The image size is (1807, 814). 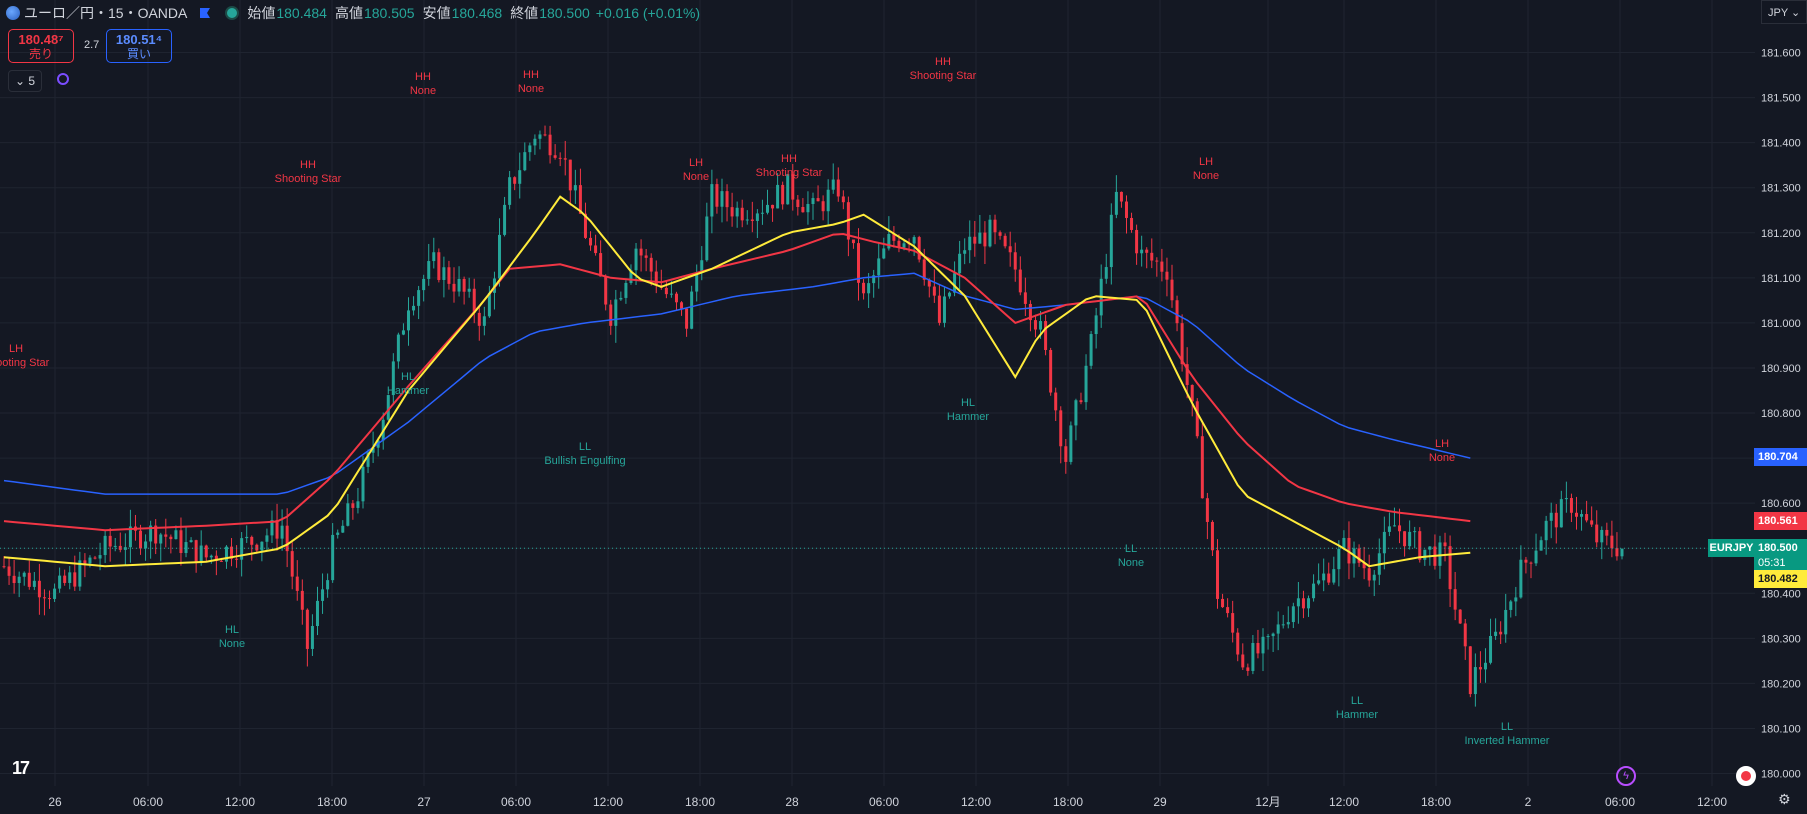 I want to click on symbol-title: ユーロ／円・15・OANDA, so click(x=106, y=13).